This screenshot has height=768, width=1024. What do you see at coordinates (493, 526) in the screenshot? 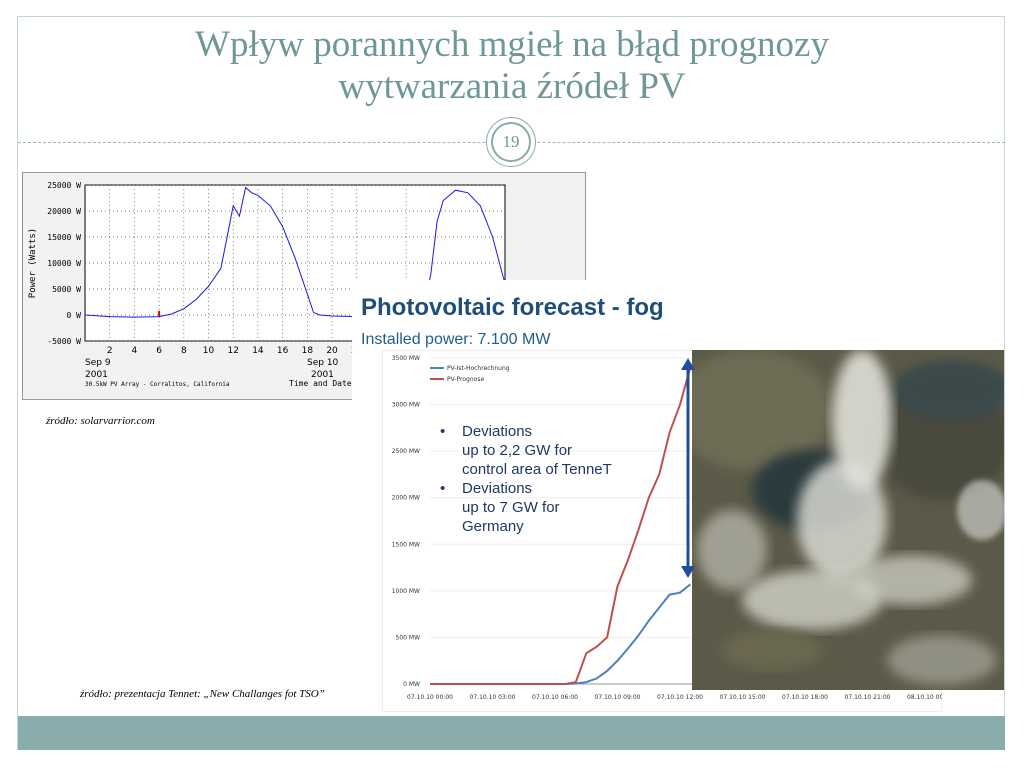
I see `bullet-line: Germany` at bounding box center [493, 526].